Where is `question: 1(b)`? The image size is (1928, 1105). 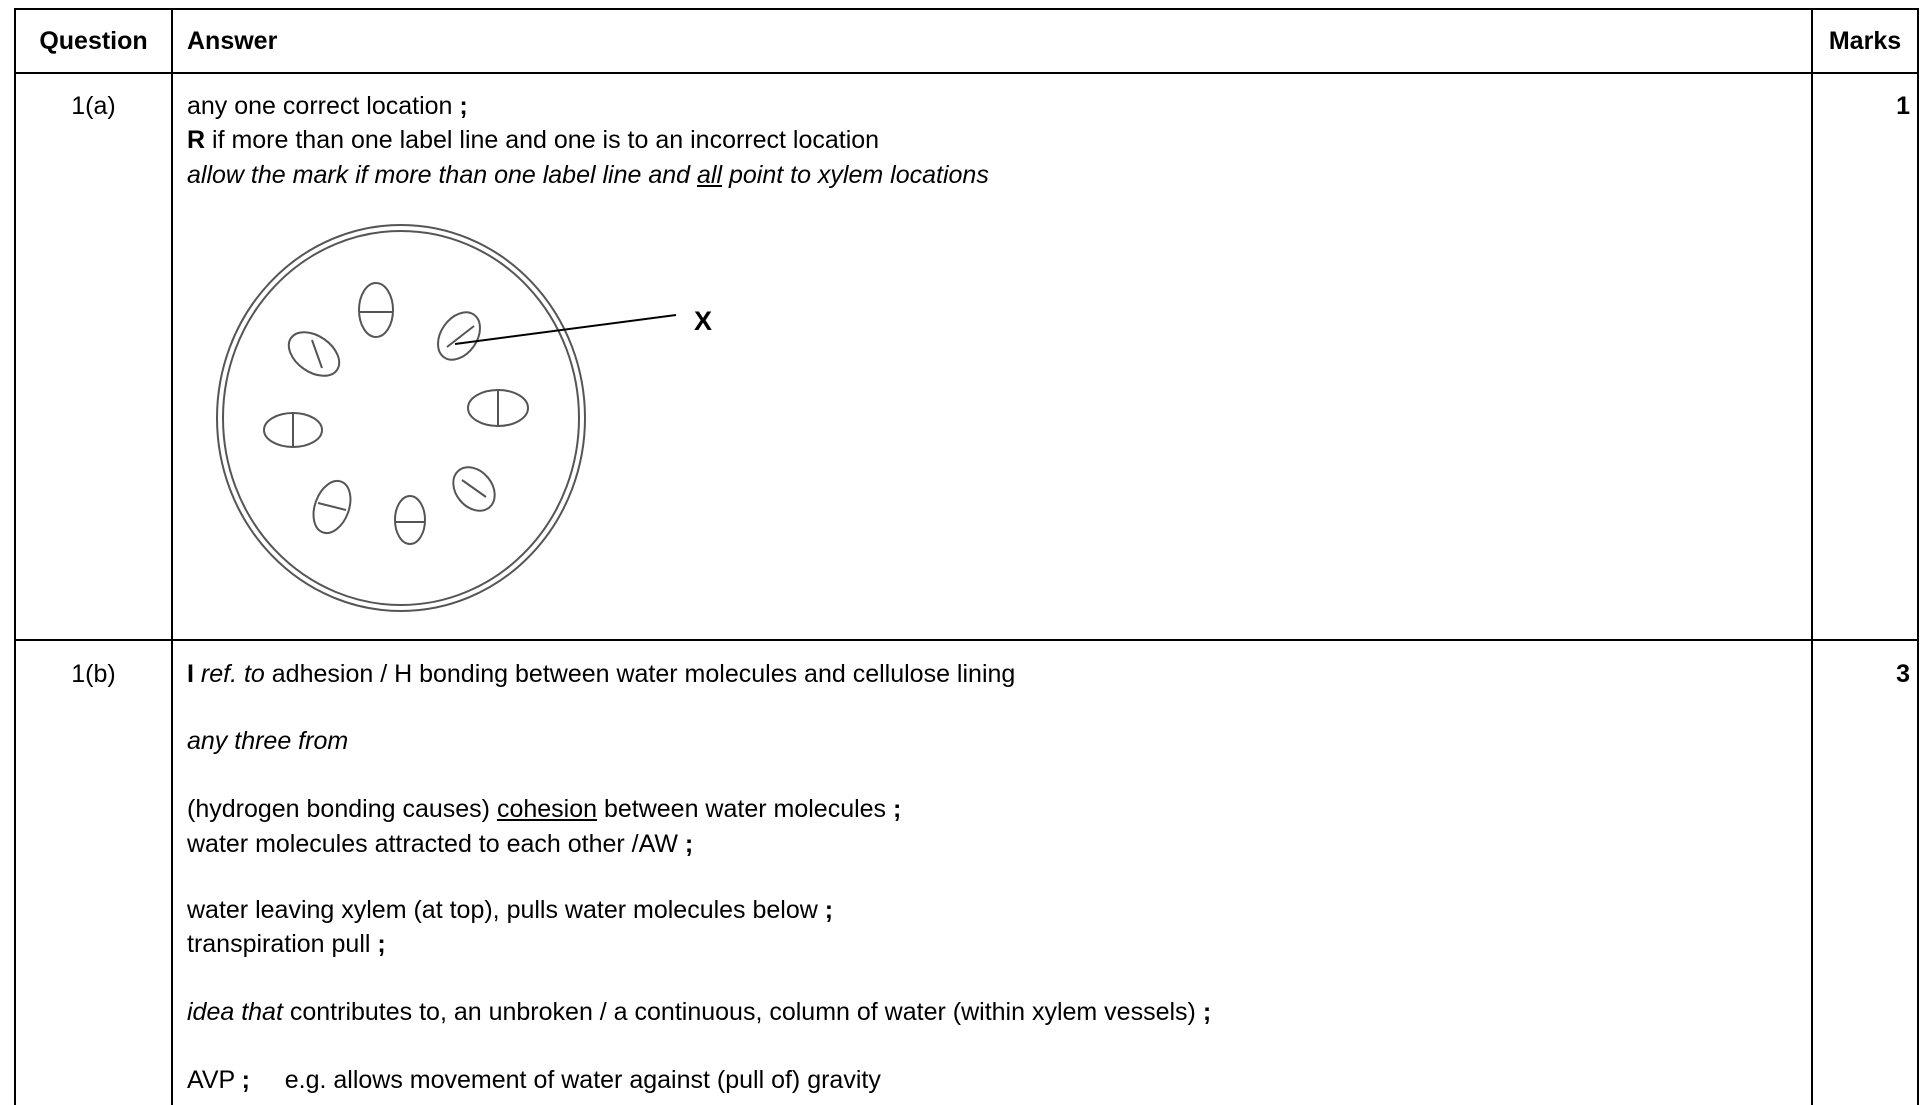 question: 1(b) is located at coordinates (93, 674).